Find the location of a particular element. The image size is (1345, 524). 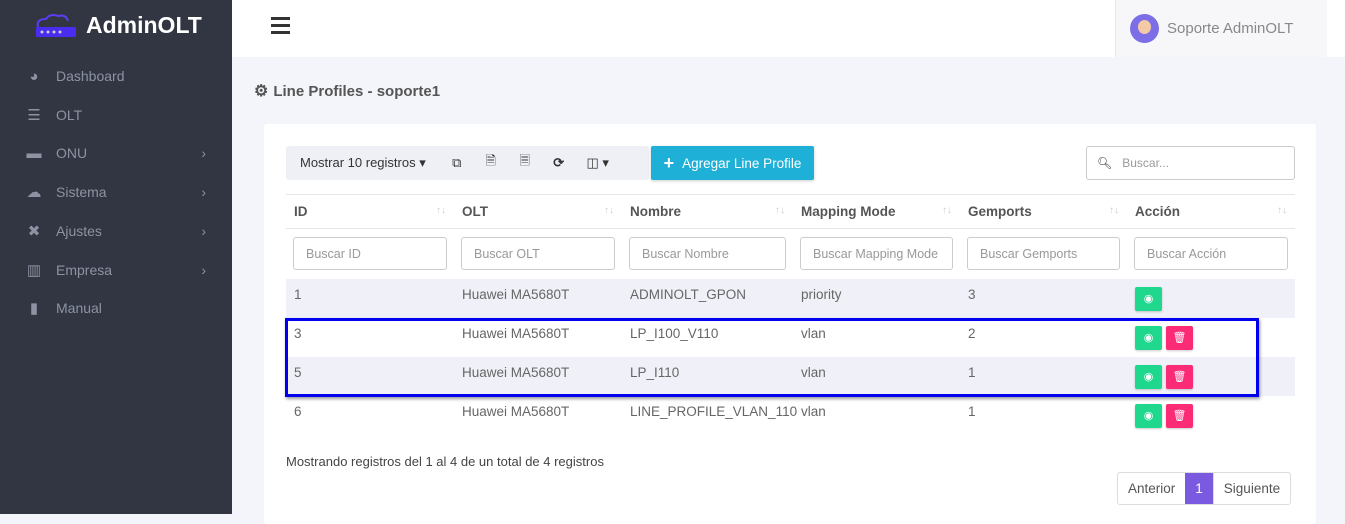

column-header: OLT ↑↓ is located at coordinates (538, 211).